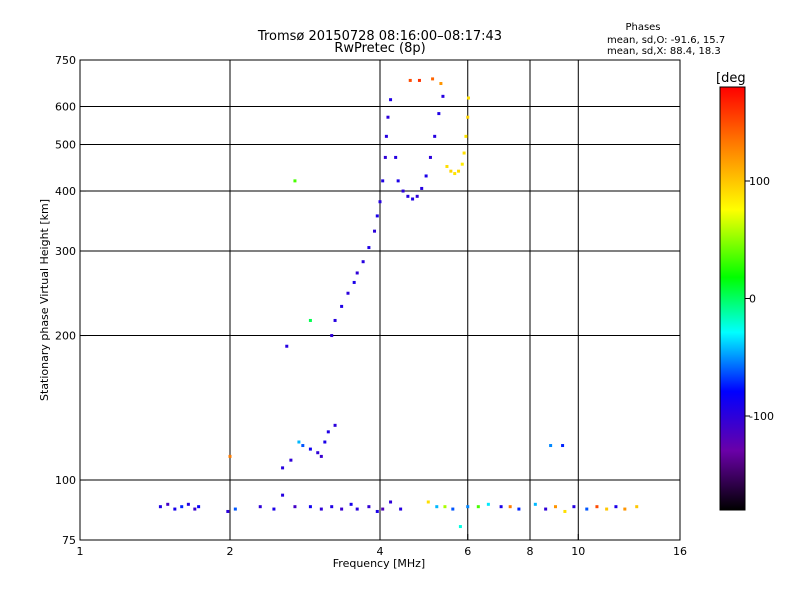  Describe the element at coordinates (70, 300) in the screenshot. I see `y-axis-ticks: 75 100 200 300 400 500 600 750` at that location.